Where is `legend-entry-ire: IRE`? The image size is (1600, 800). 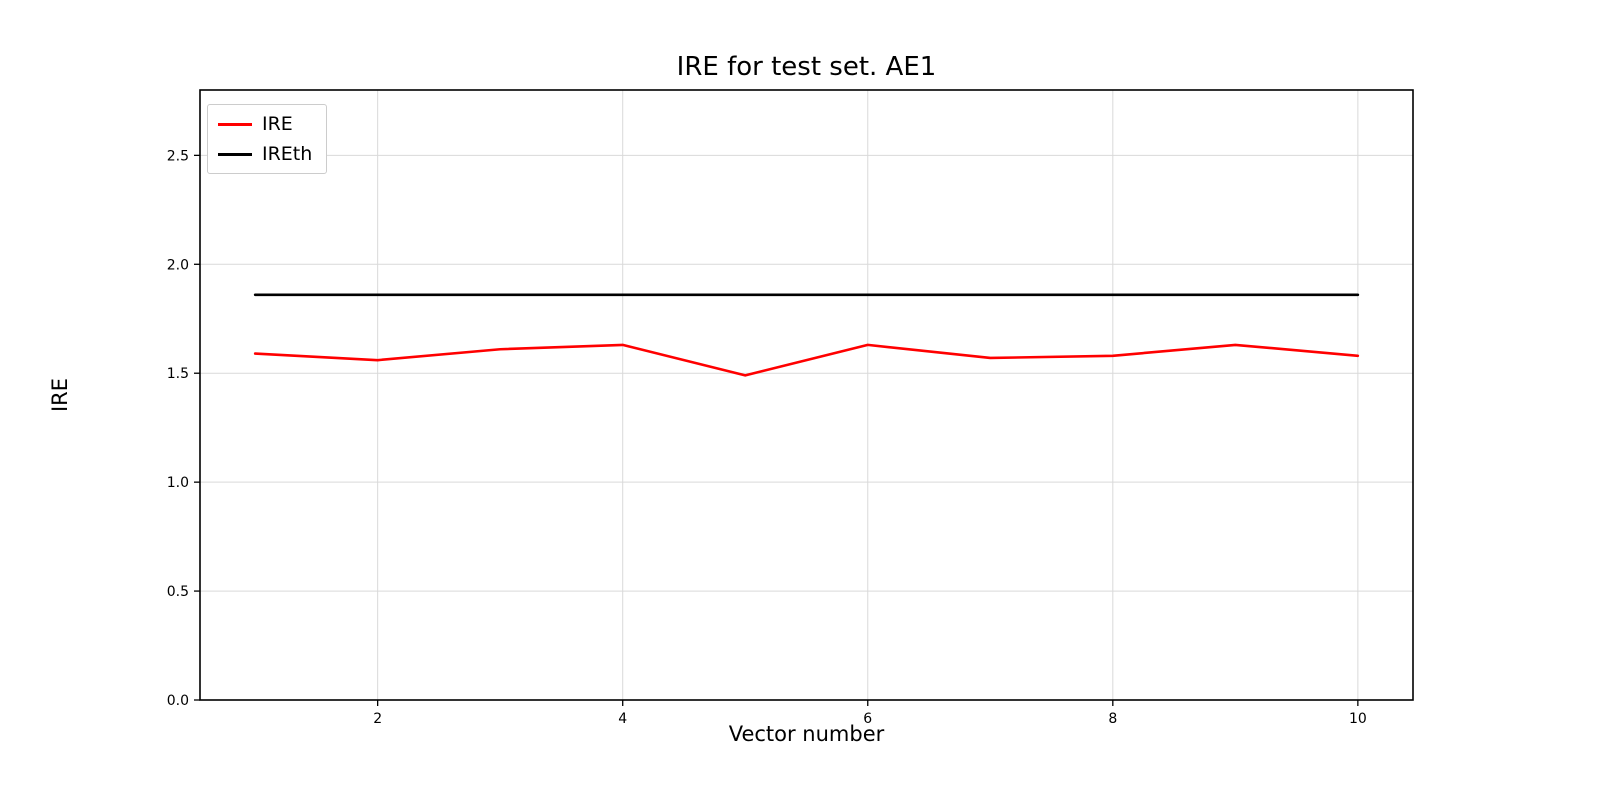 legend-entry-ire: IRE is located at coordinates (265, 124).